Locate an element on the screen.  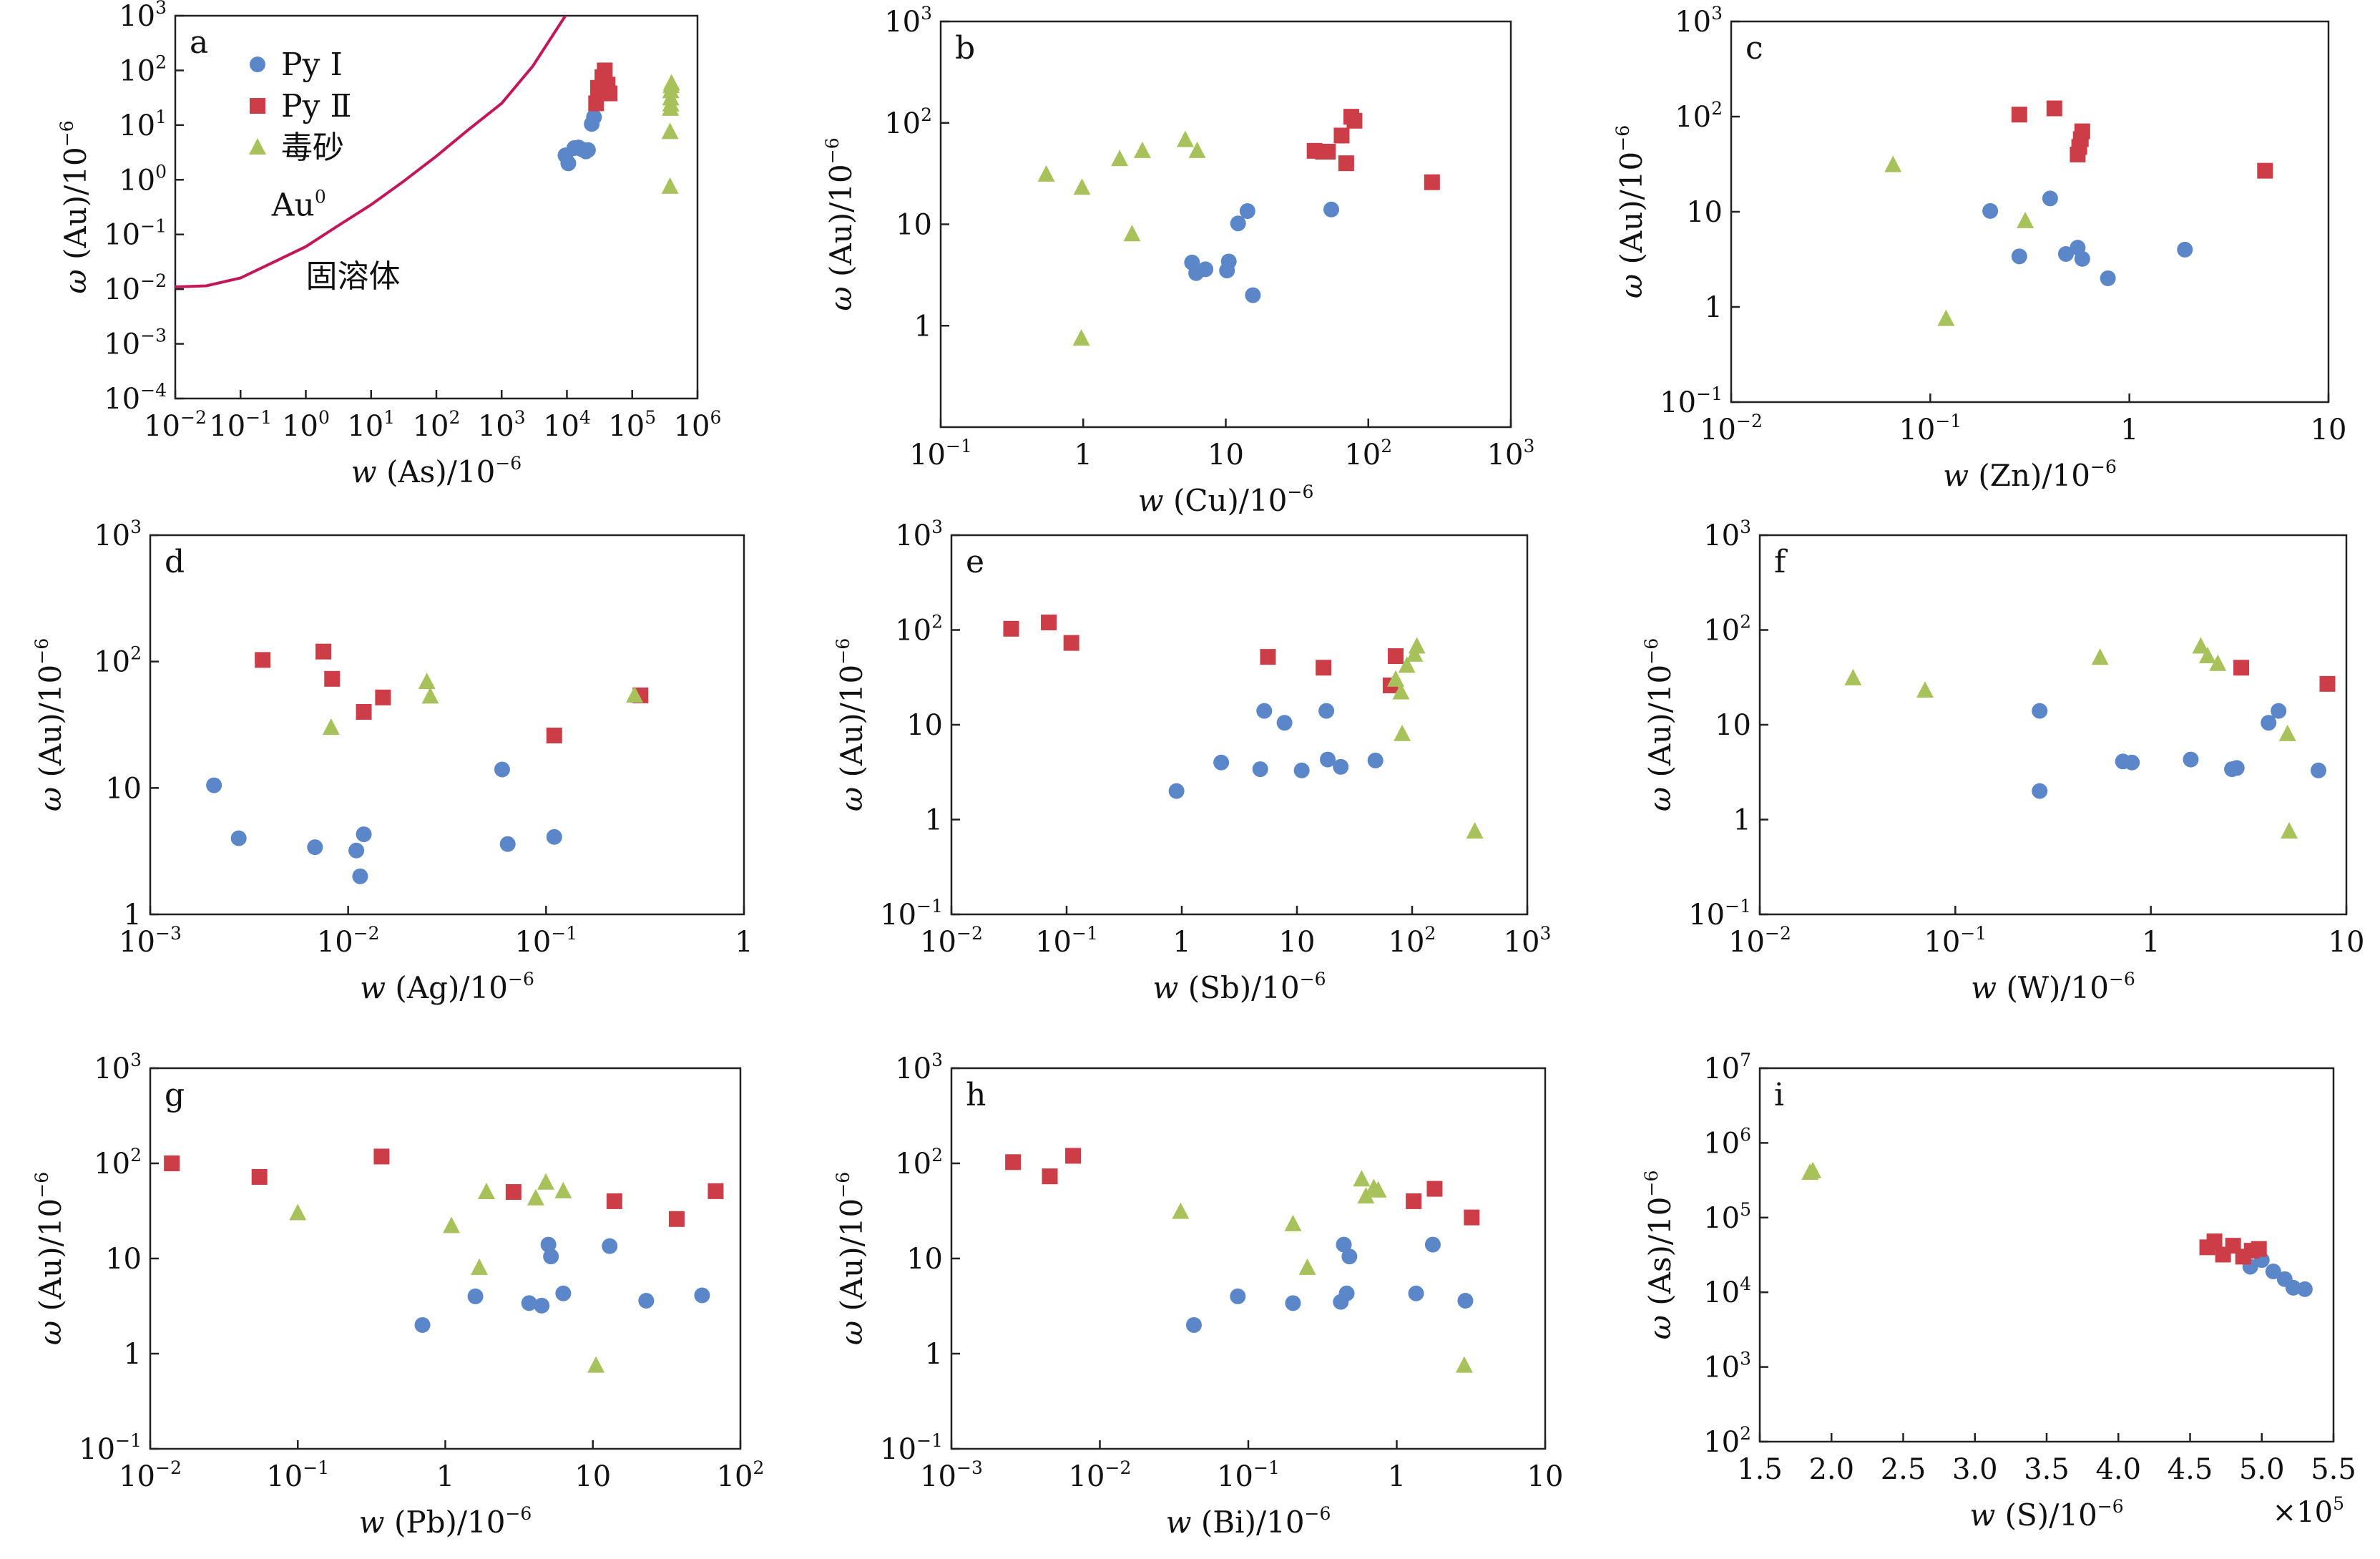
x-tick-label: 10⁴ is located at coordinates (567, 425).